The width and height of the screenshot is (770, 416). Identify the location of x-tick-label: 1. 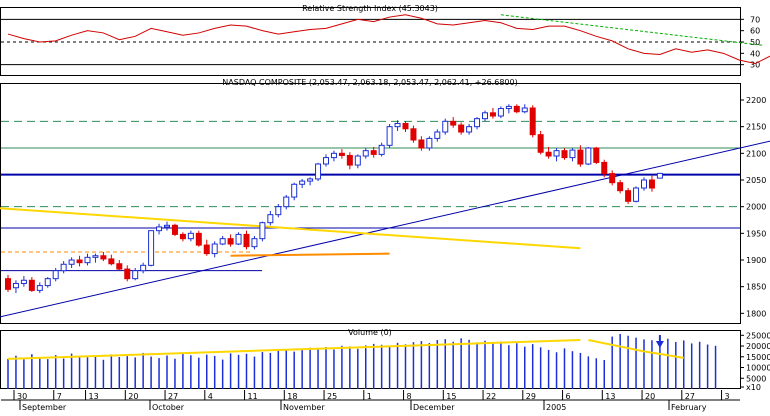
(369, 396).